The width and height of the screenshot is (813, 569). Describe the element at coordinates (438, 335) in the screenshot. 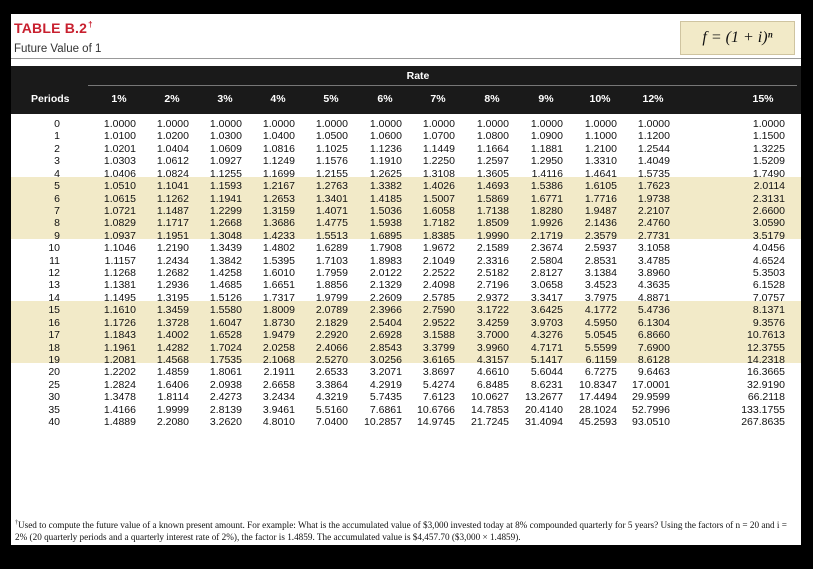

I see `value-cell: 3.1588` at that location.